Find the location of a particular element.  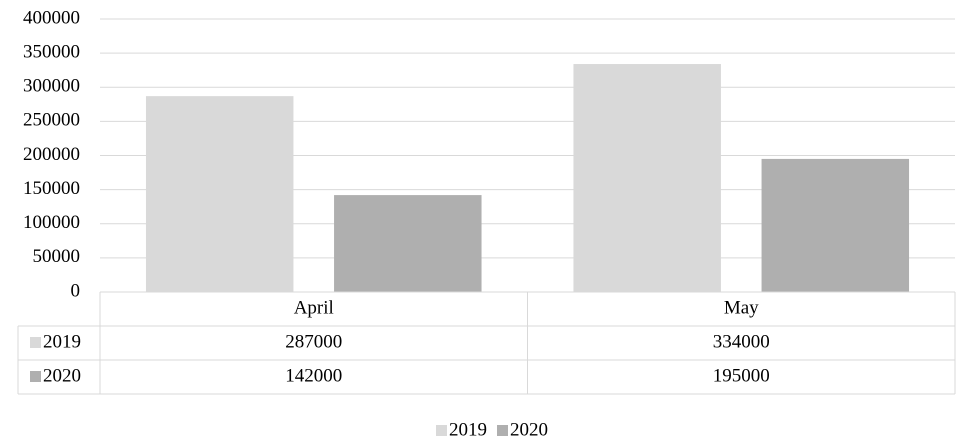

legend-label: 2020 is located at coordinates (529, 429).